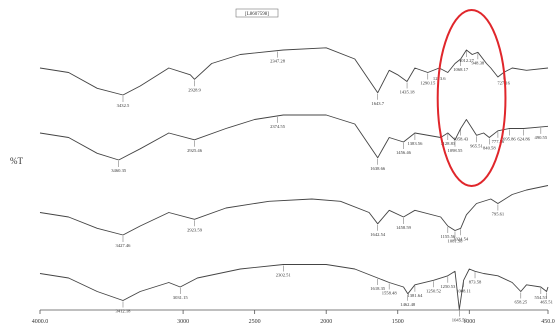 The width and height of the screenshot is (556, 329). I want to click on peak-label: 3412.18, so click(124, 311).